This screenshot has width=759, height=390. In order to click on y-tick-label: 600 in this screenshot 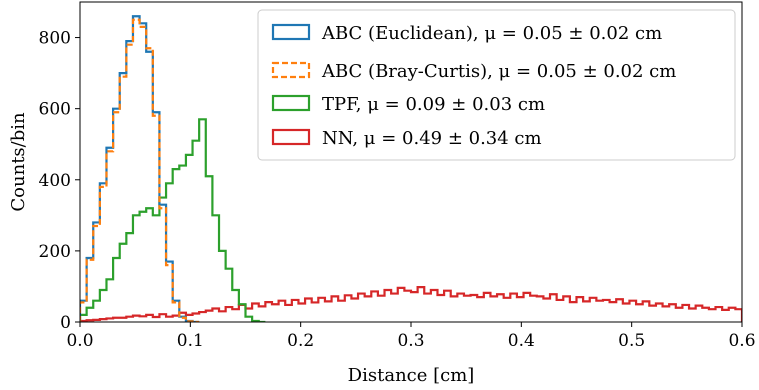, I will do `click(55, 110)`.